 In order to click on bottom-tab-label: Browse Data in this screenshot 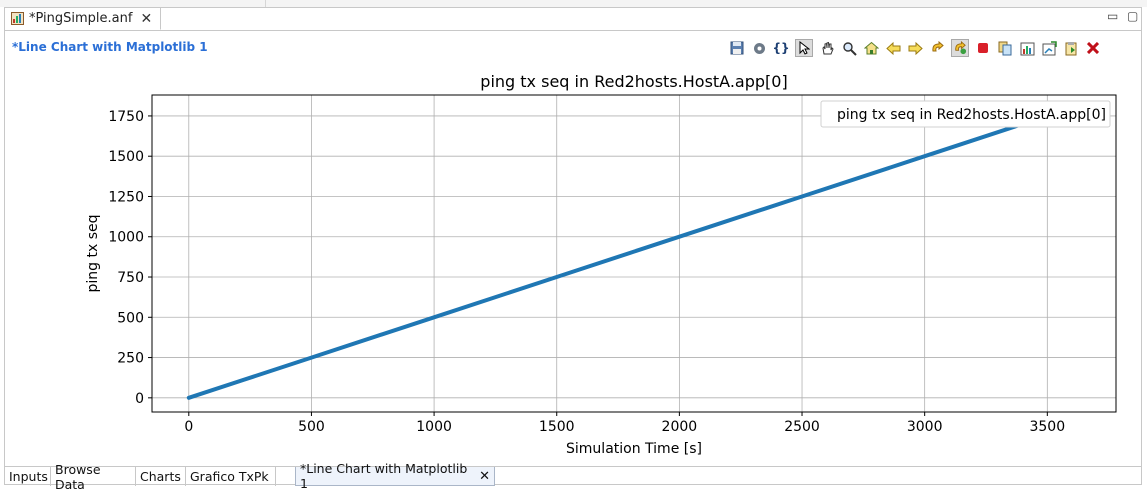, I will do `click(78, 476)`.